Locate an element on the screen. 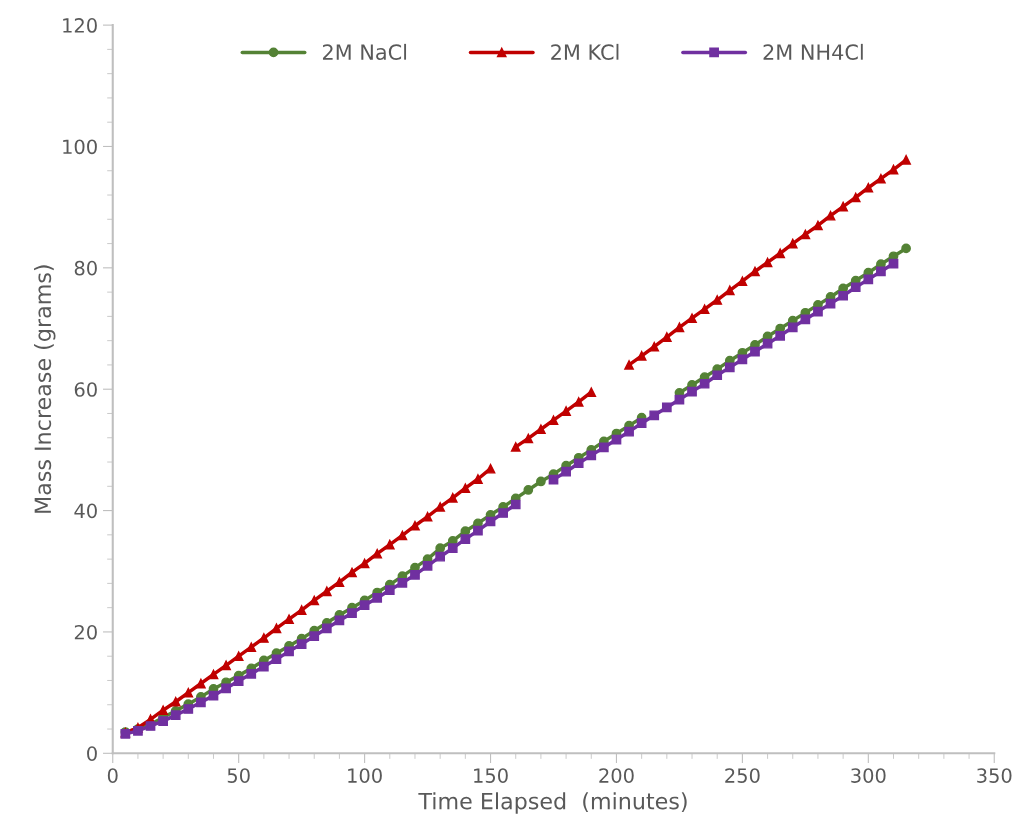  x-tick-label: 100 is located at coordinates (365, 775).